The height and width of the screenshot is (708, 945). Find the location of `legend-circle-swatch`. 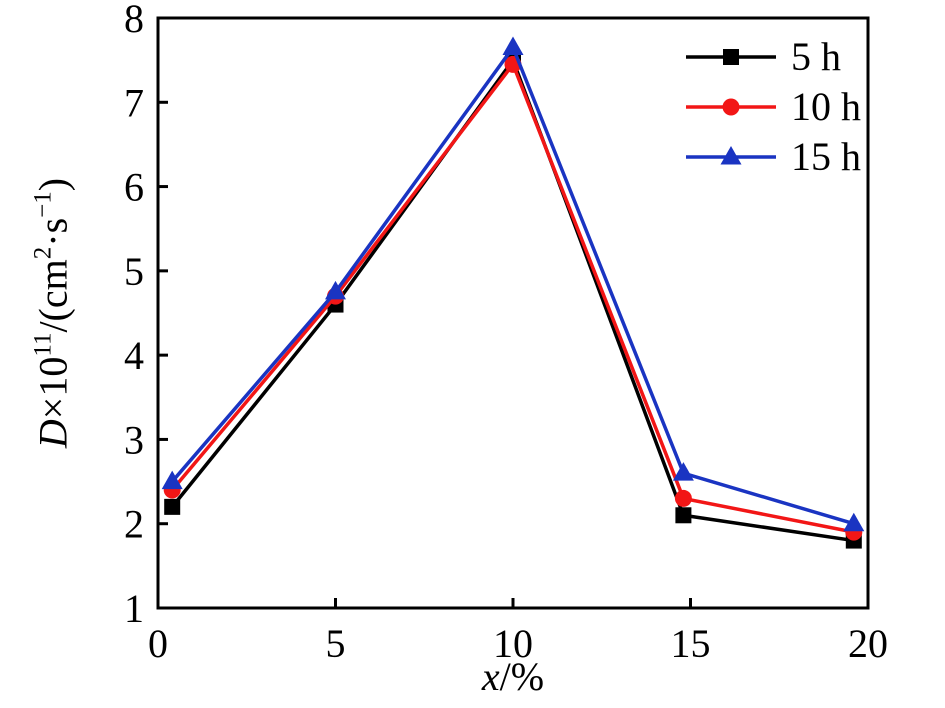

legend-circle-swatch is located at coordinates (731, 107).